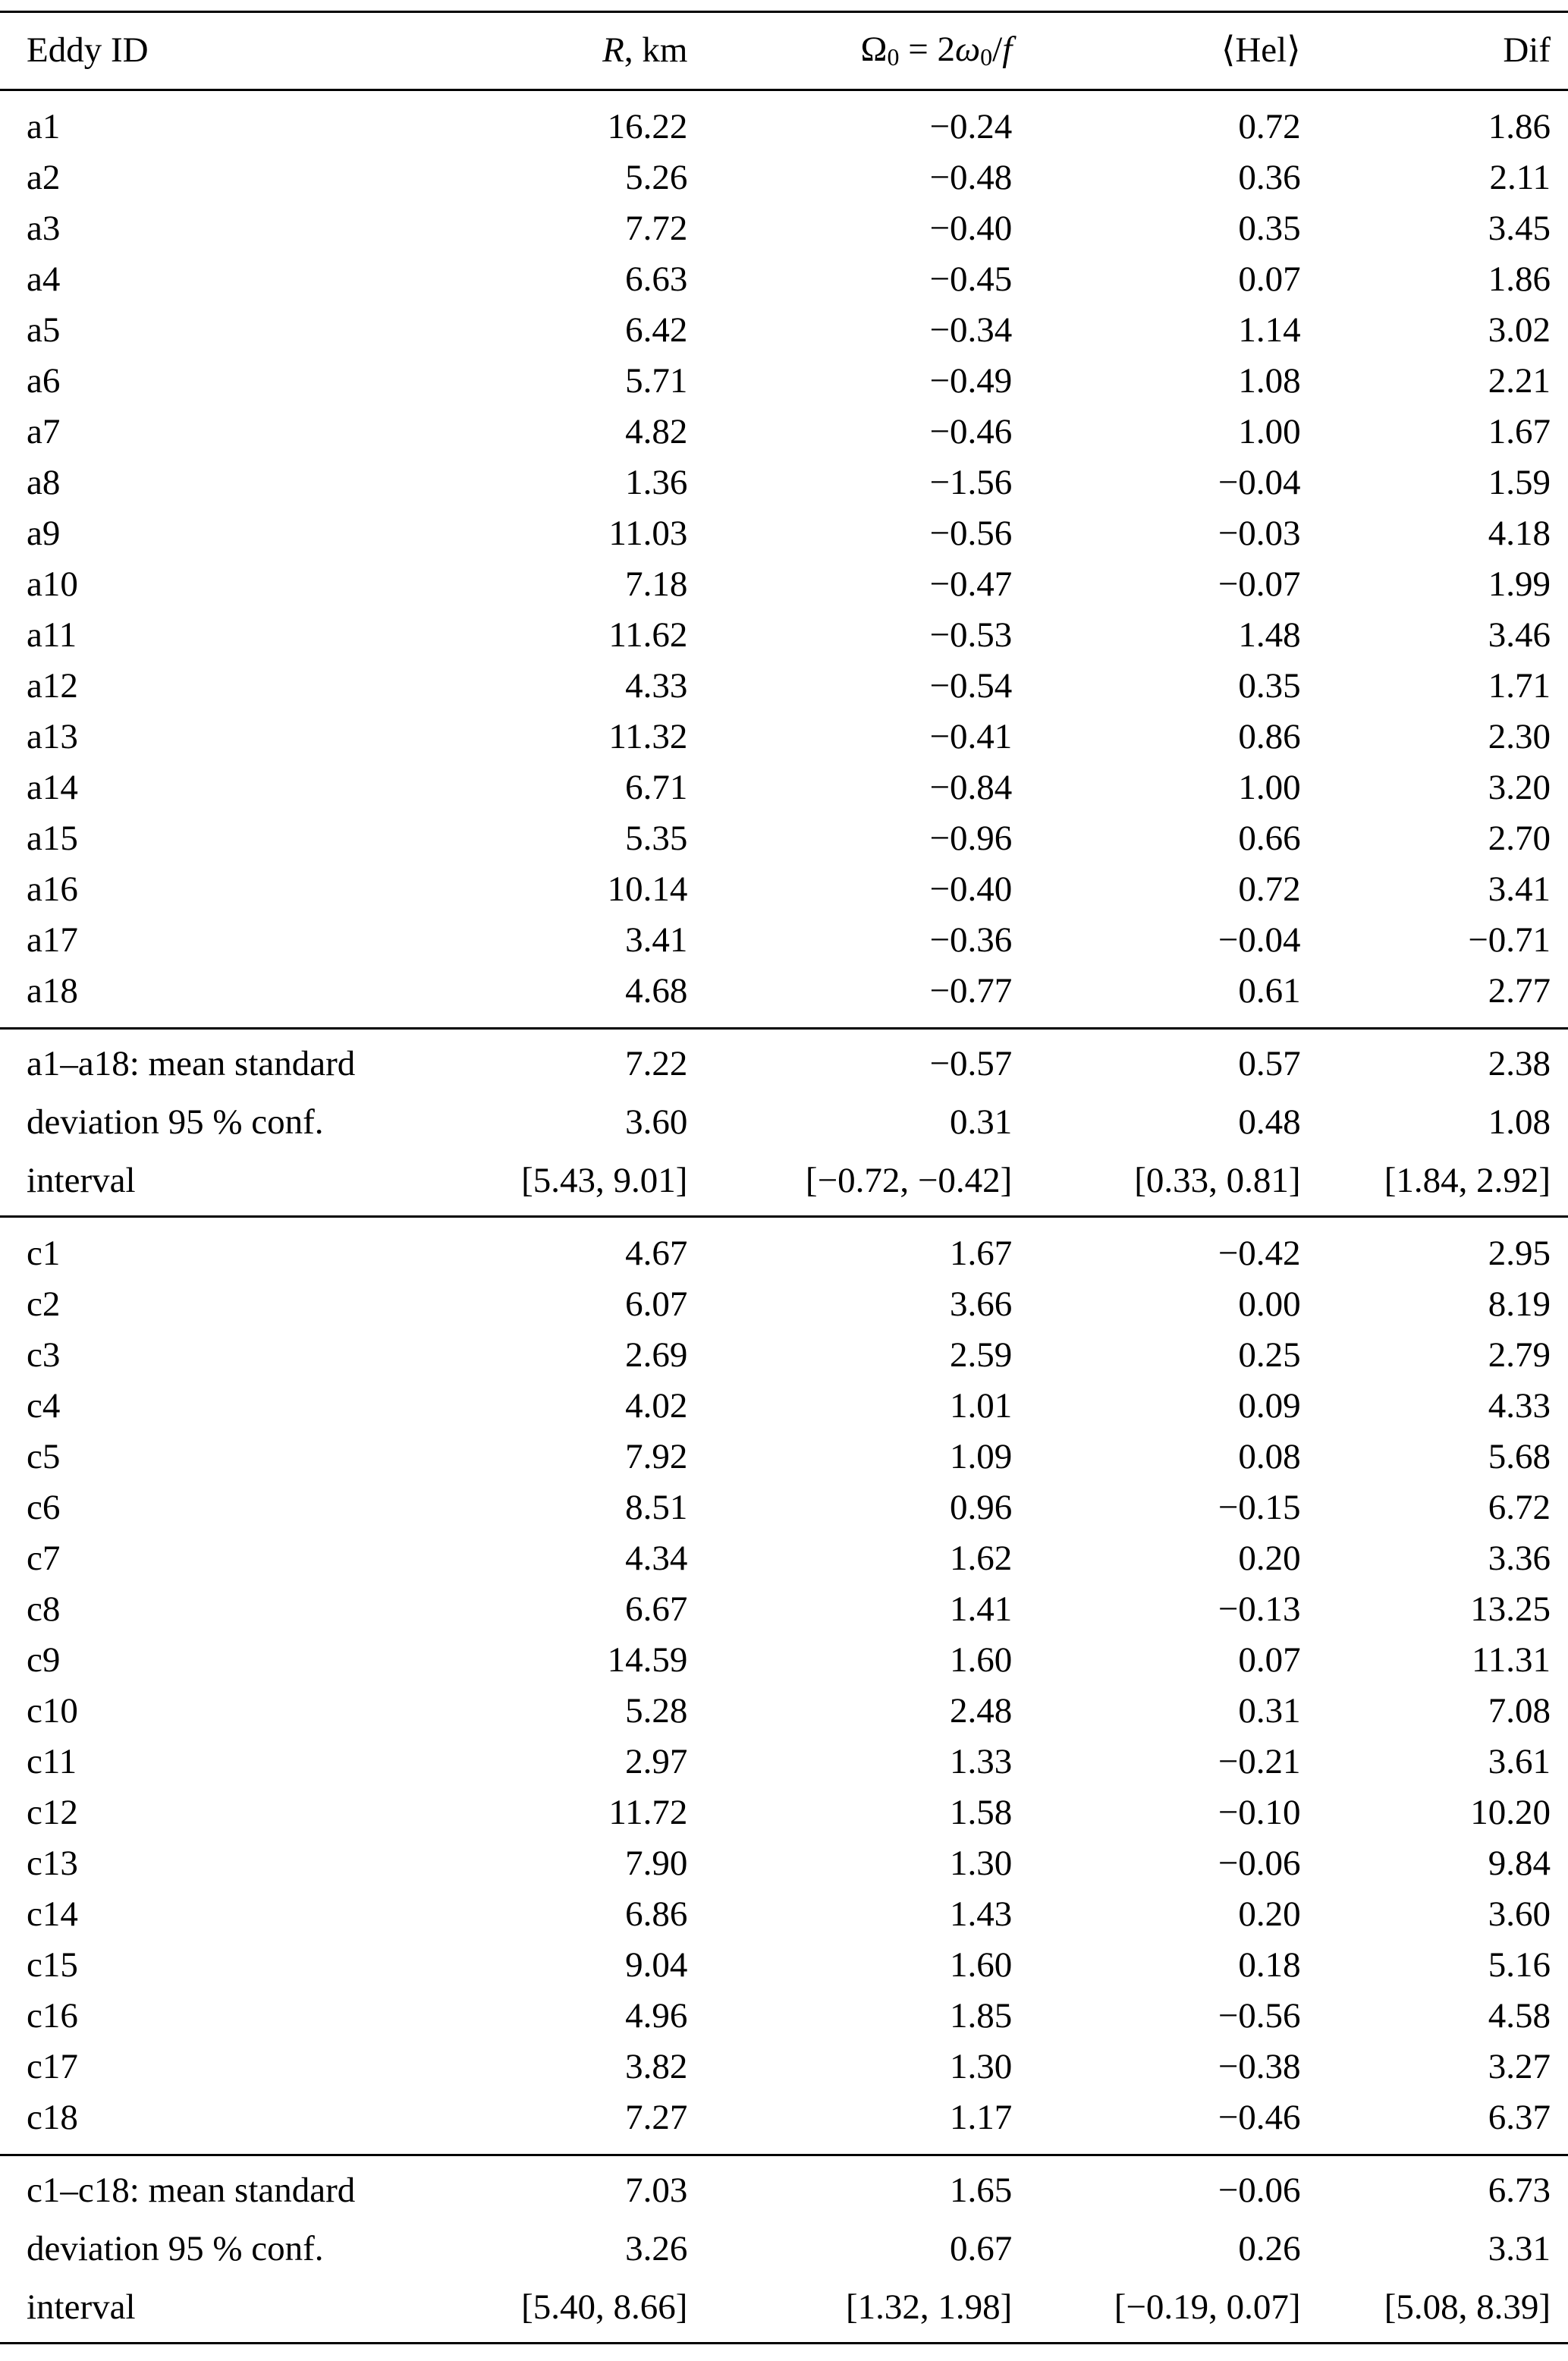  What do you see at coordinates (927, 49) in the screenshot?
I see `omega-equation-mid: = 2` at bounding box center [927, 49].